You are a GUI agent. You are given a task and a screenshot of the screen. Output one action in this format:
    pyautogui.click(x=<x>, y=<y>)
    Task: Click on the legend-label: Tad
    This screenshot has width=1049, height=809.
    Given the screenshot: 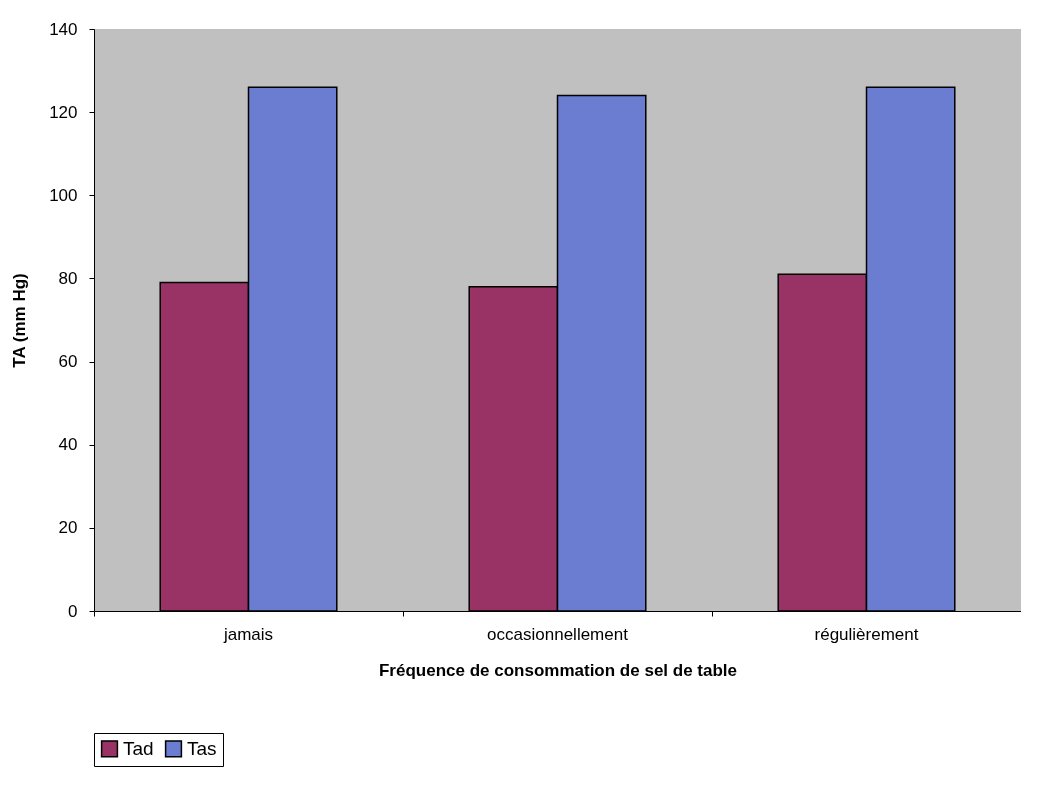 What is the action you would take?
    pyautogui.click(x=138, y=748)
    